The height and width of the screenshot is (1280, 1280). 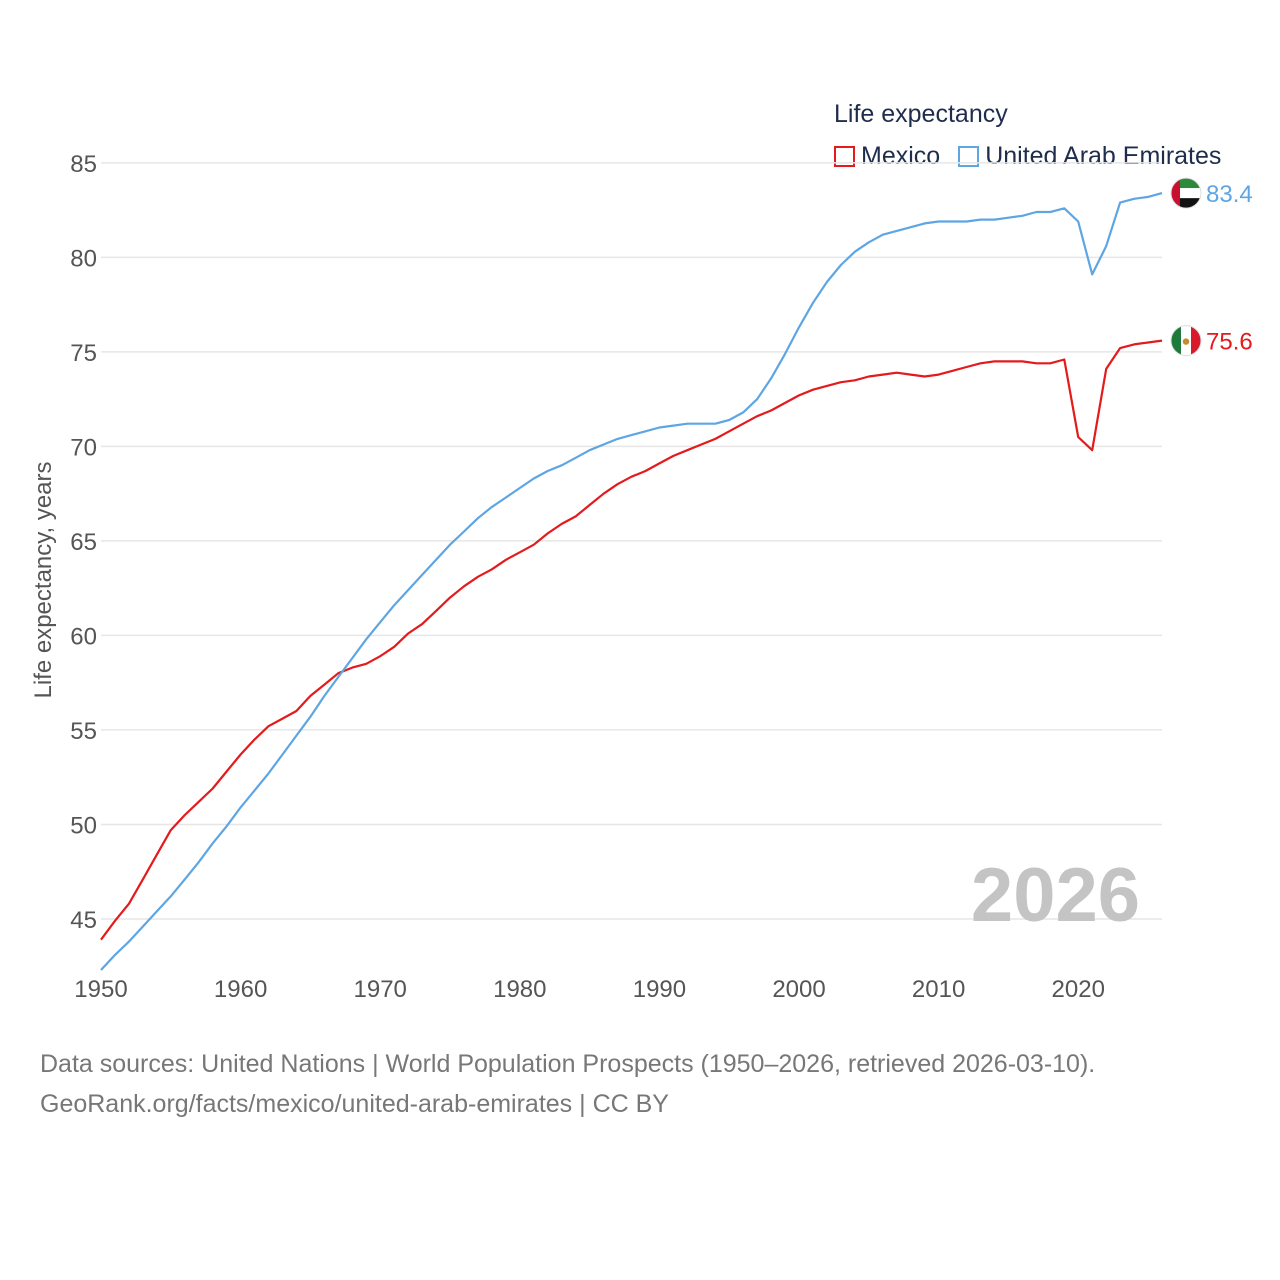 What do you see at coordinates (1078, 989) in the screenshot?
I see `x-tick-2020: 2020` at bounding box center [1078, 989].